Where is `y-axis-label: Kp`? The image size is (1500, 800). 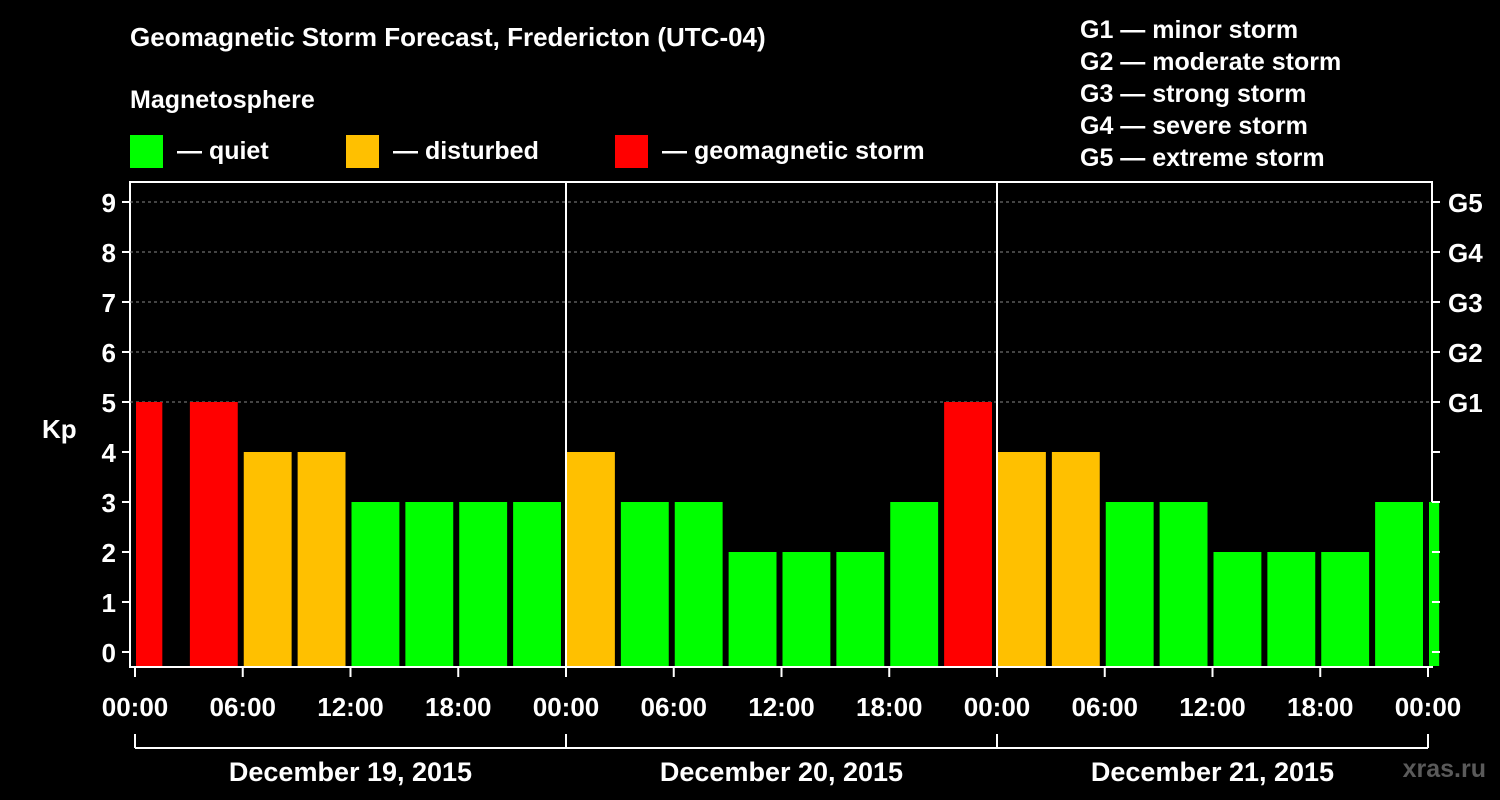
y-axis-label: Kp is located at coordinates (59, 429).